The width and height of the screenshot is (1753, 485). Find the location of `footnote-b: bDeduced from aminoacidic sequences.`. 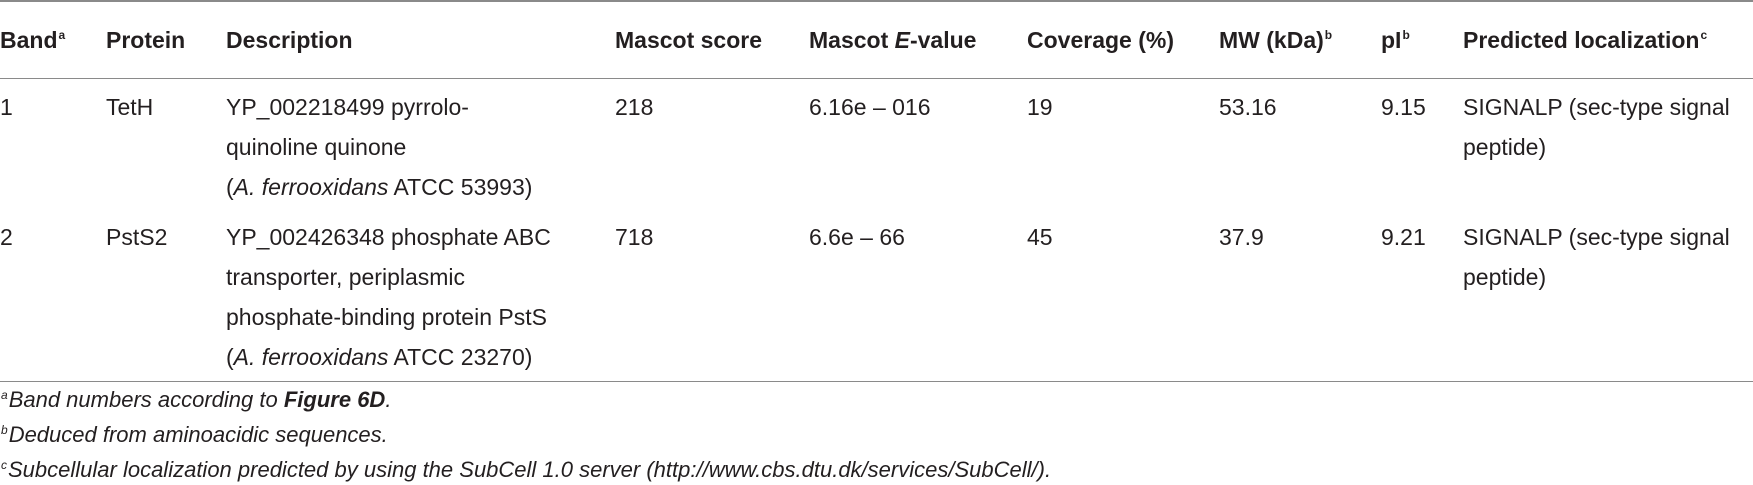

footnote-b: bDeduced from aminoacidic sequences. is located at coordinates (194, 434).